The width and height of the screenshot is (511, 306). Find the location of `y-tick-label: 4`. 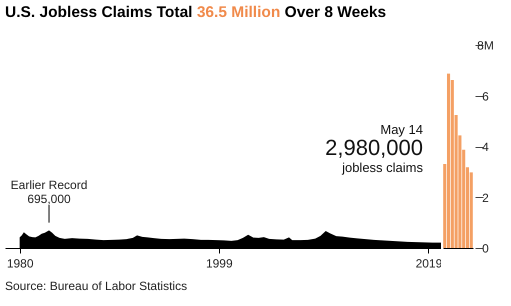

y-tick-label: 4 is located at coordinates (486, 147).